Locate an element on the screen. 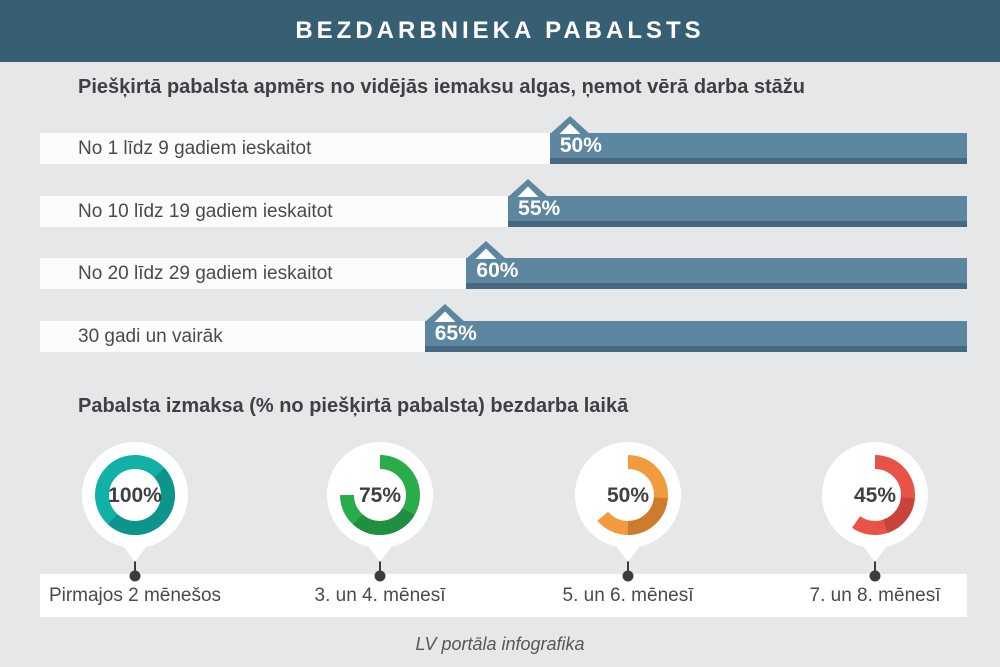  tenure-bar: 55% is located at coordinates (737, 202).